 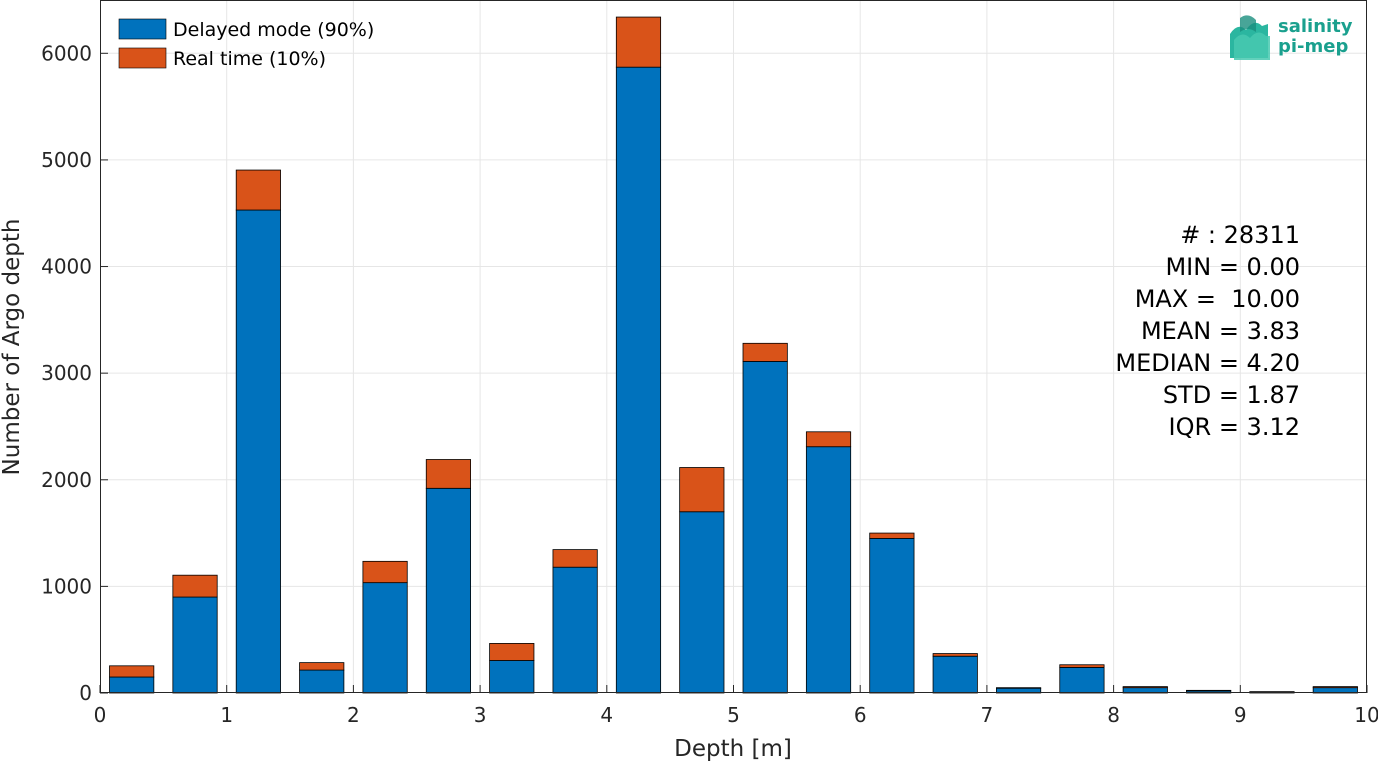 I want to click on x-tick-label: 5, so click(x=733, y=715).